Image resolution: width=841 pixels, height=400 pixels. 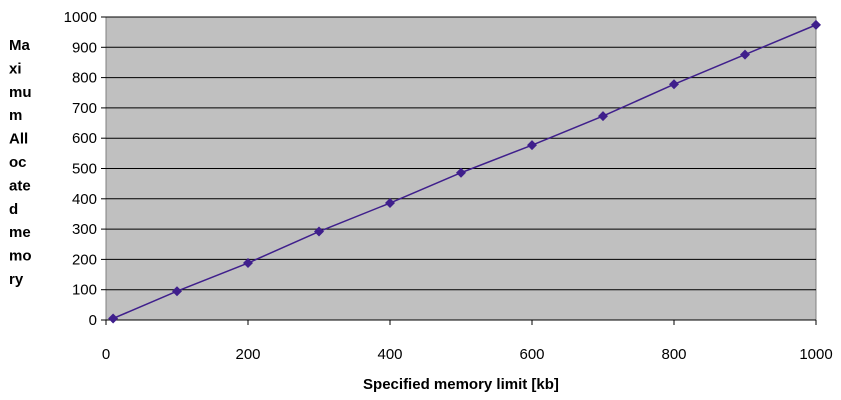 What do you see at coordinates (467, 341) in the screenshot?
I see `x-axis-ticks: 0 200 400 600 800 1000` at bounding box center [467, 341].